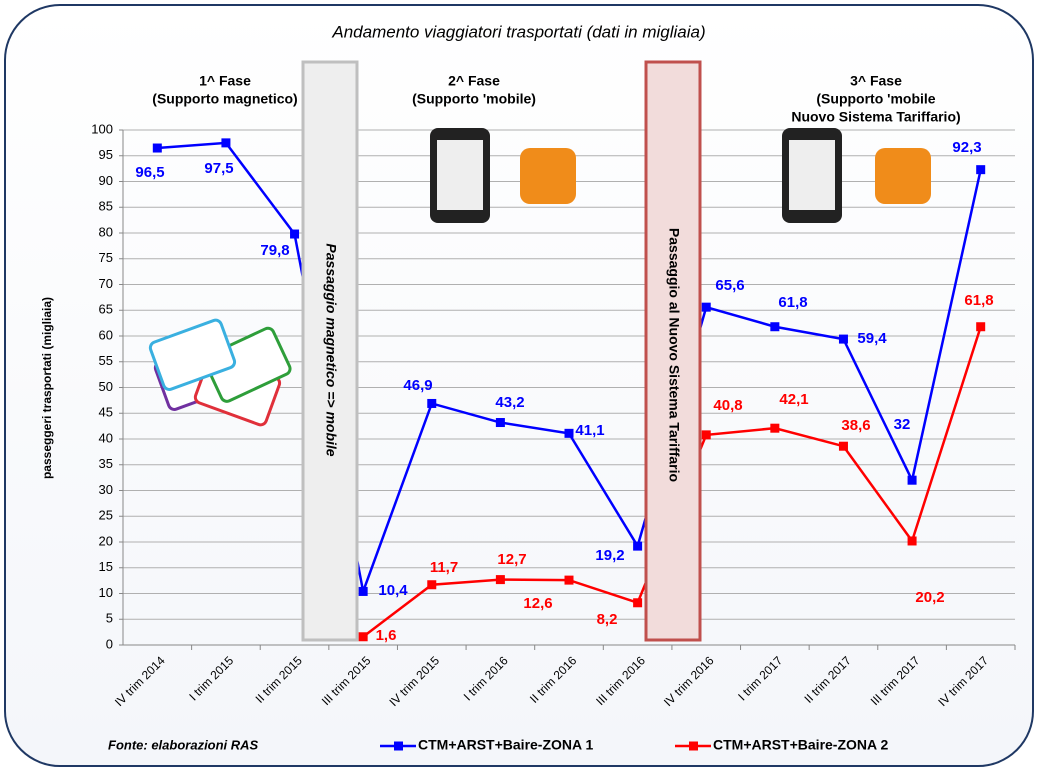  Describe the element at coordinates (417, 385) in the screenshot. I see `data-label: 46,9` at that location.